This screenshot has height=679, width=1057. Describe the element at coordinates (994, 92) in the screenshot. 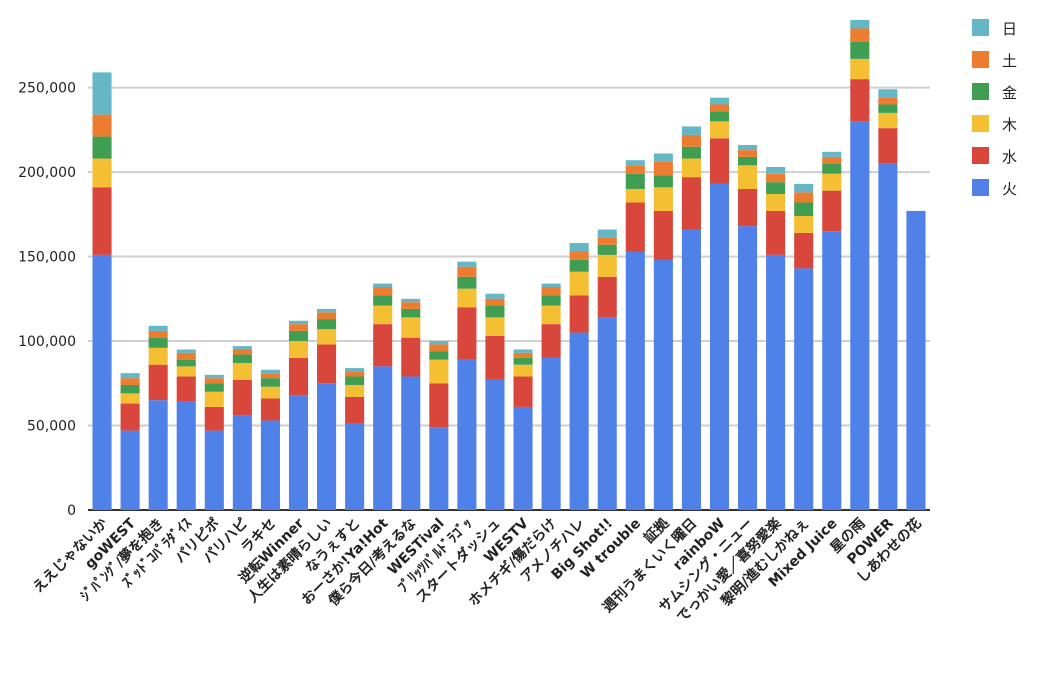

I see `legend-item: 金` at that location.